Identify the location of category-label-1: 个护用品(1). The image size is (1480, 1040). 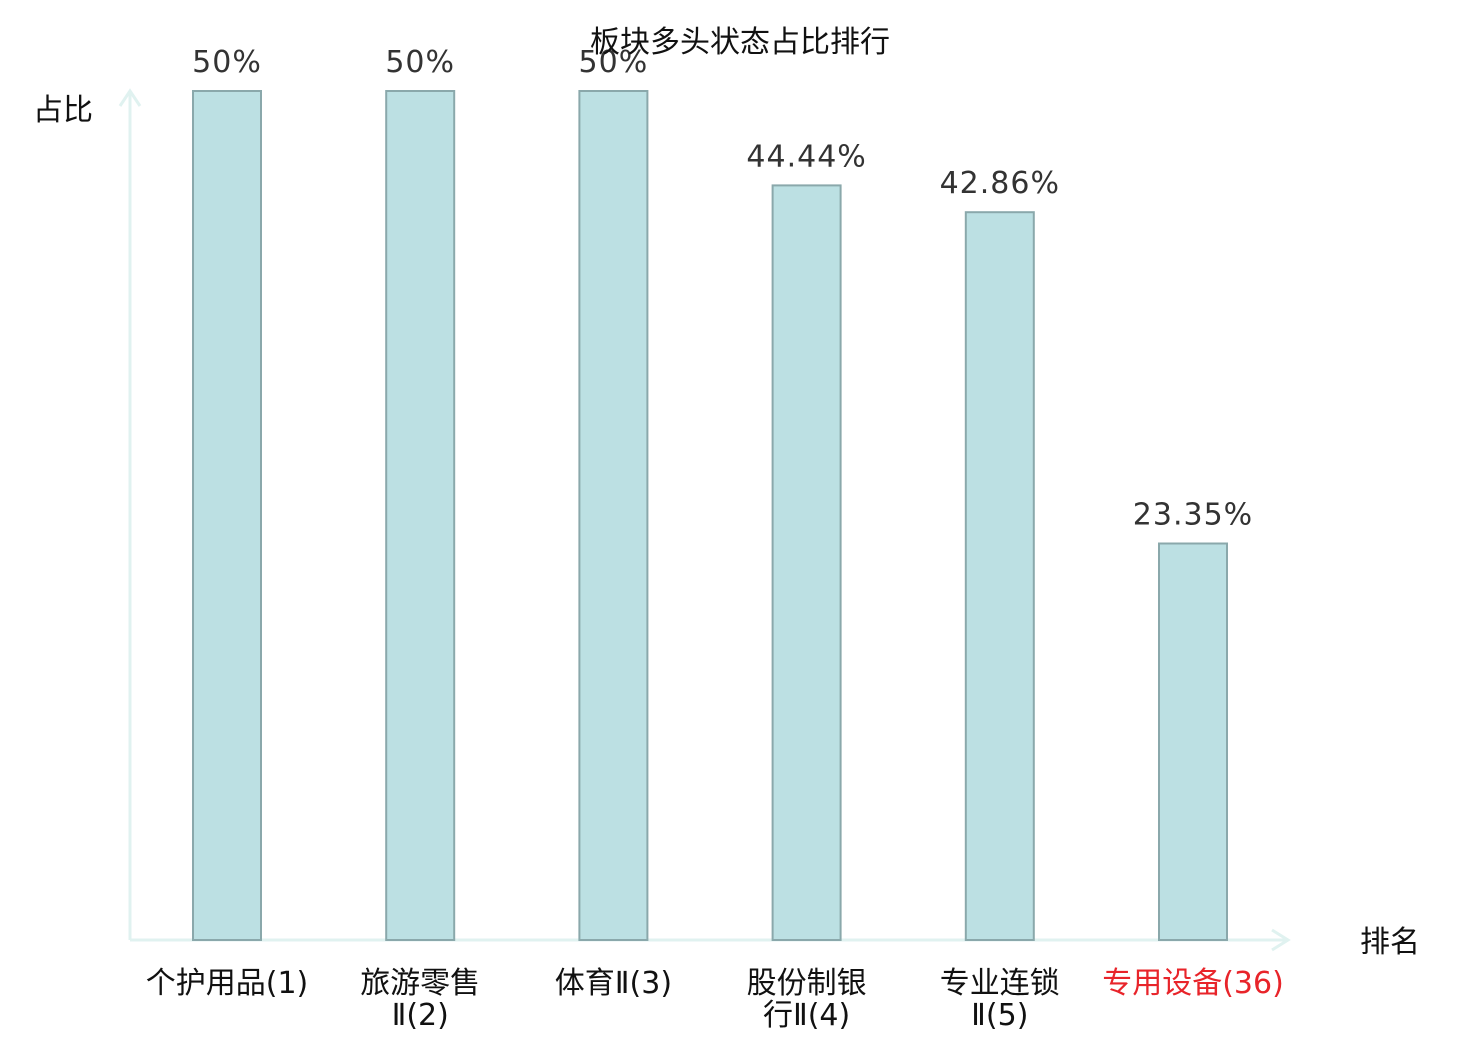
(227, 983).